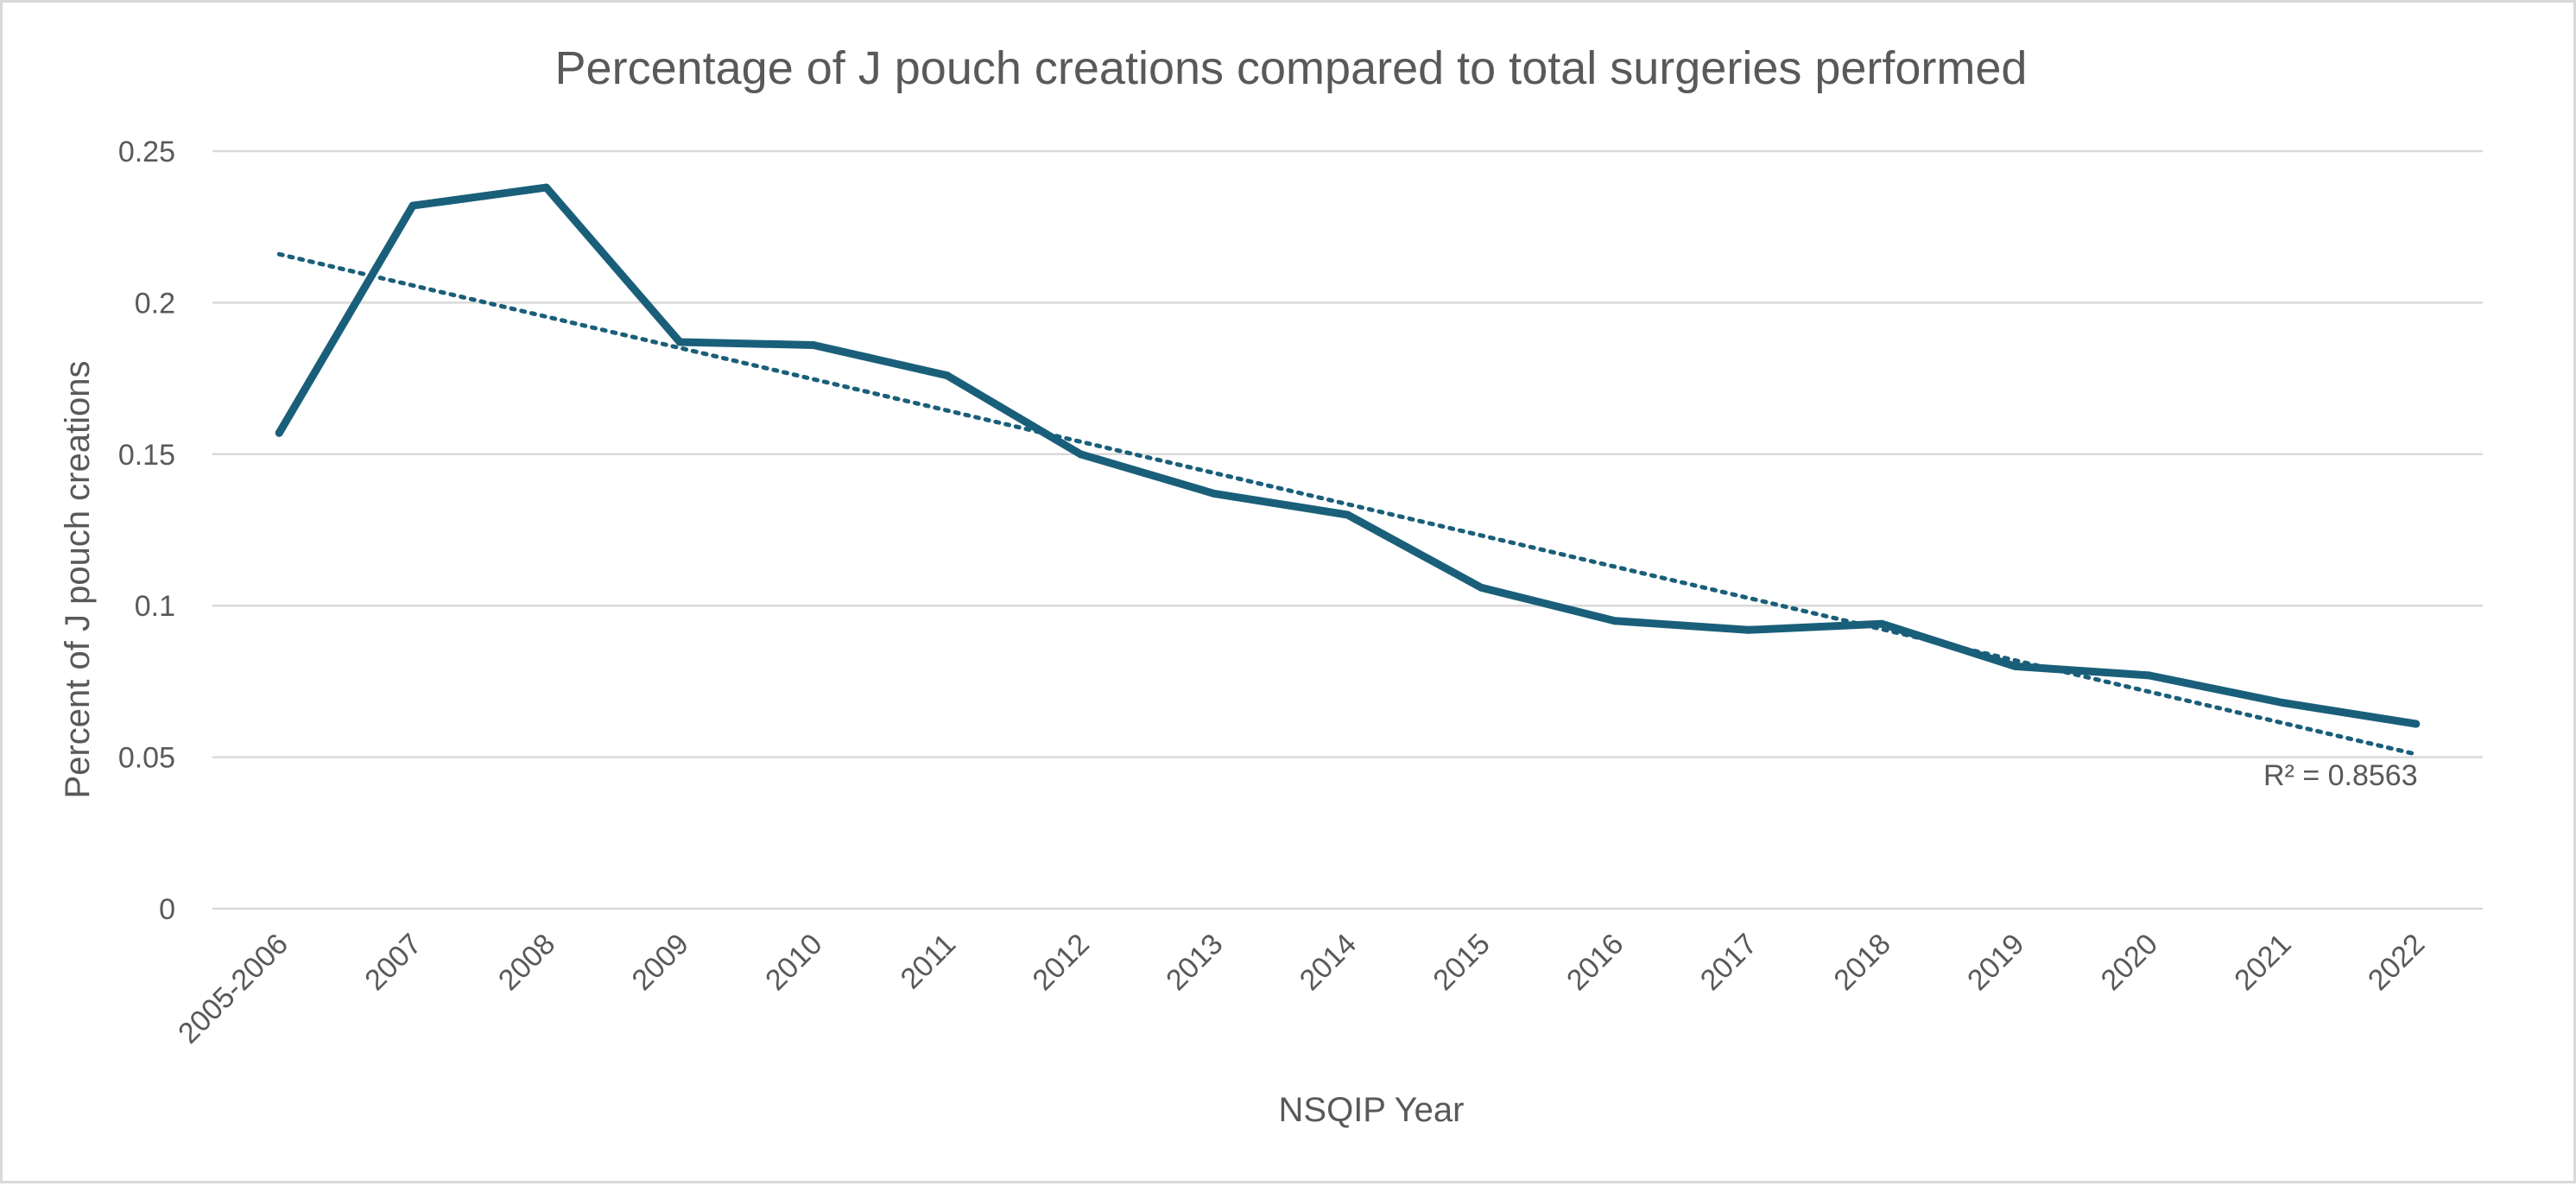 This screenshot has width=2576, height=1186. I want to click on x-tick-label: 2019, so click(1996, 962).